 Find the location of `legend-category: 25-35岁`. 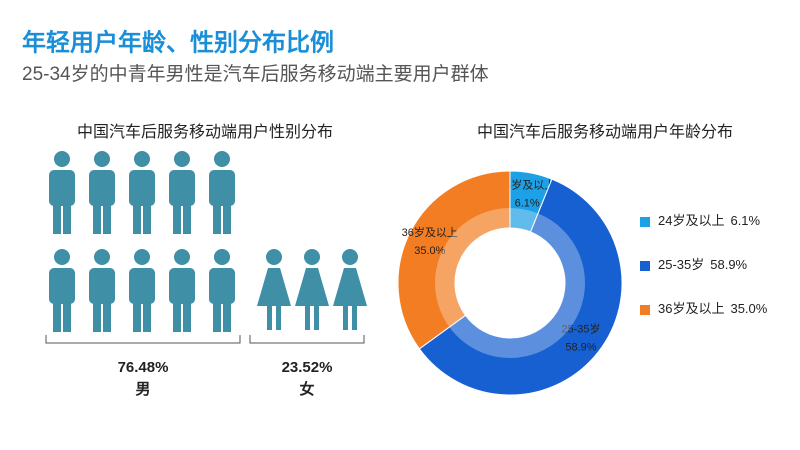

legend-category: 25-35岁 is located at coordinates (681, 264).